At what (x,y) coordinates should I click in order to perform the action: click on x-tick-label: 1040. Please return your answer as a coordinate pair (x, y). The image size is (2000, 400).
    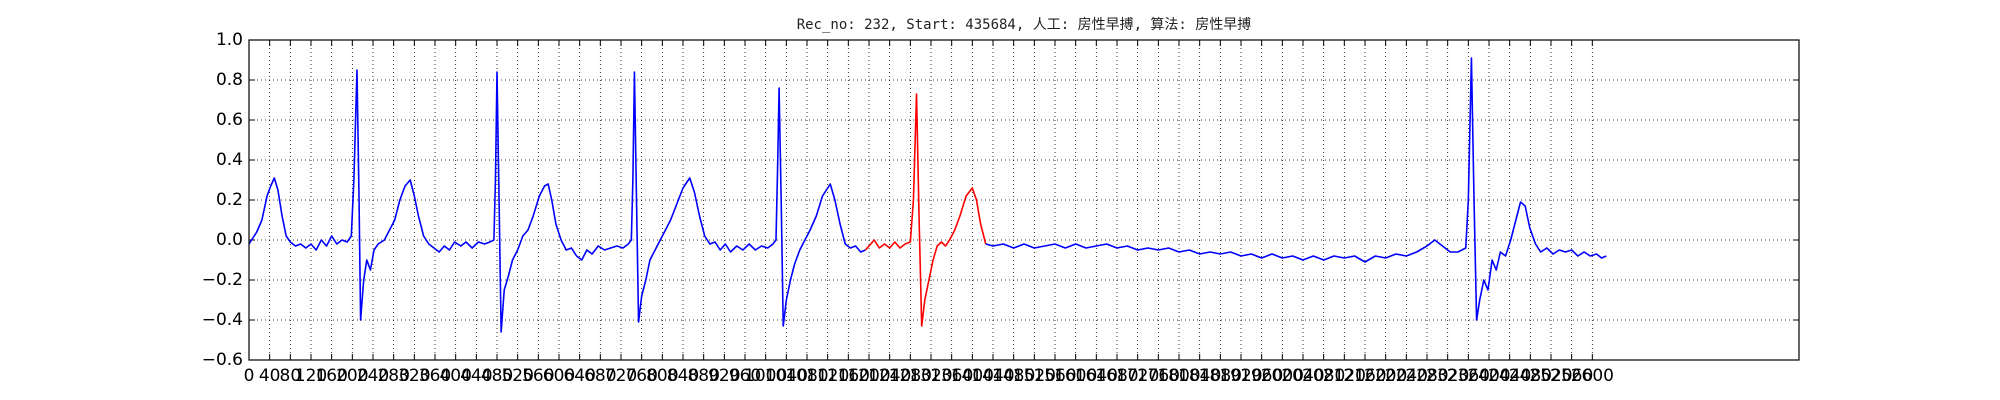
    Looking at the image, I should click on (786, 376).